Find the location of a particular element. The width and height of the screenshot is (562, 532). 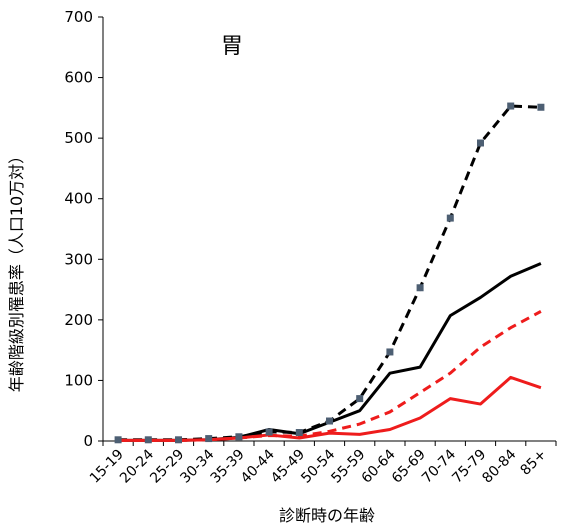

x-tick-label: 80-84 is located at coordinates (499, 466).